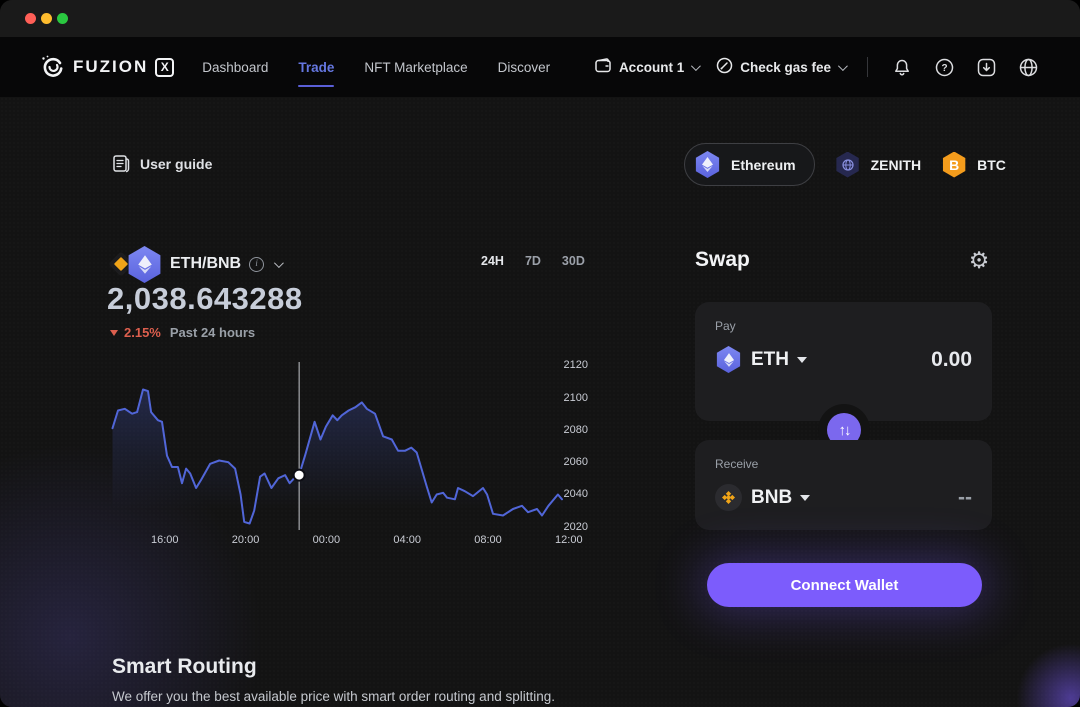  I want to click on x-tick-label: 04:00, so click(407, 540).